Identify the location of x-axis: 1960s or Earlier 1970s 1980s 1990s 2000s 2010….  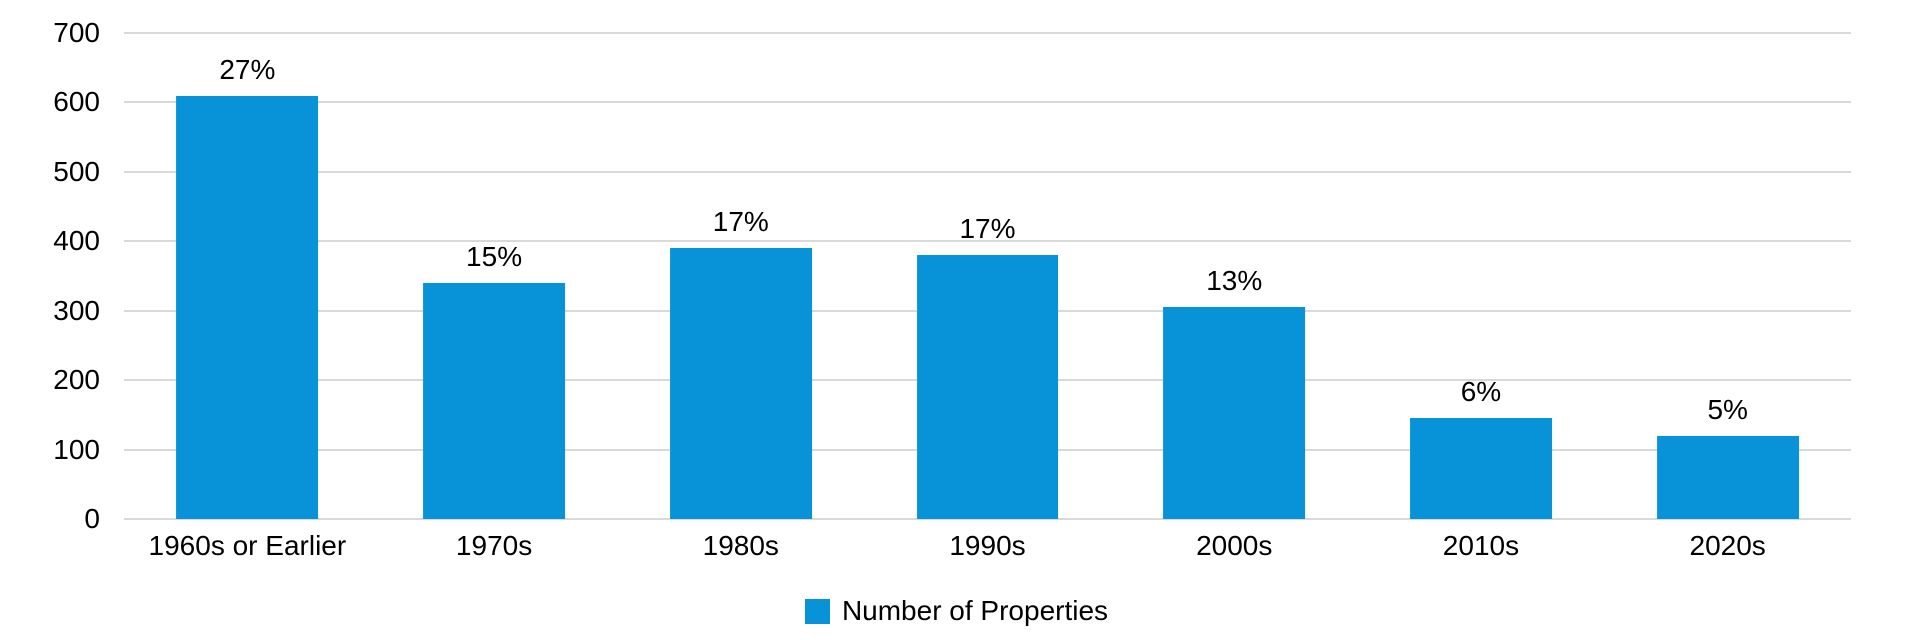
(987, 546).